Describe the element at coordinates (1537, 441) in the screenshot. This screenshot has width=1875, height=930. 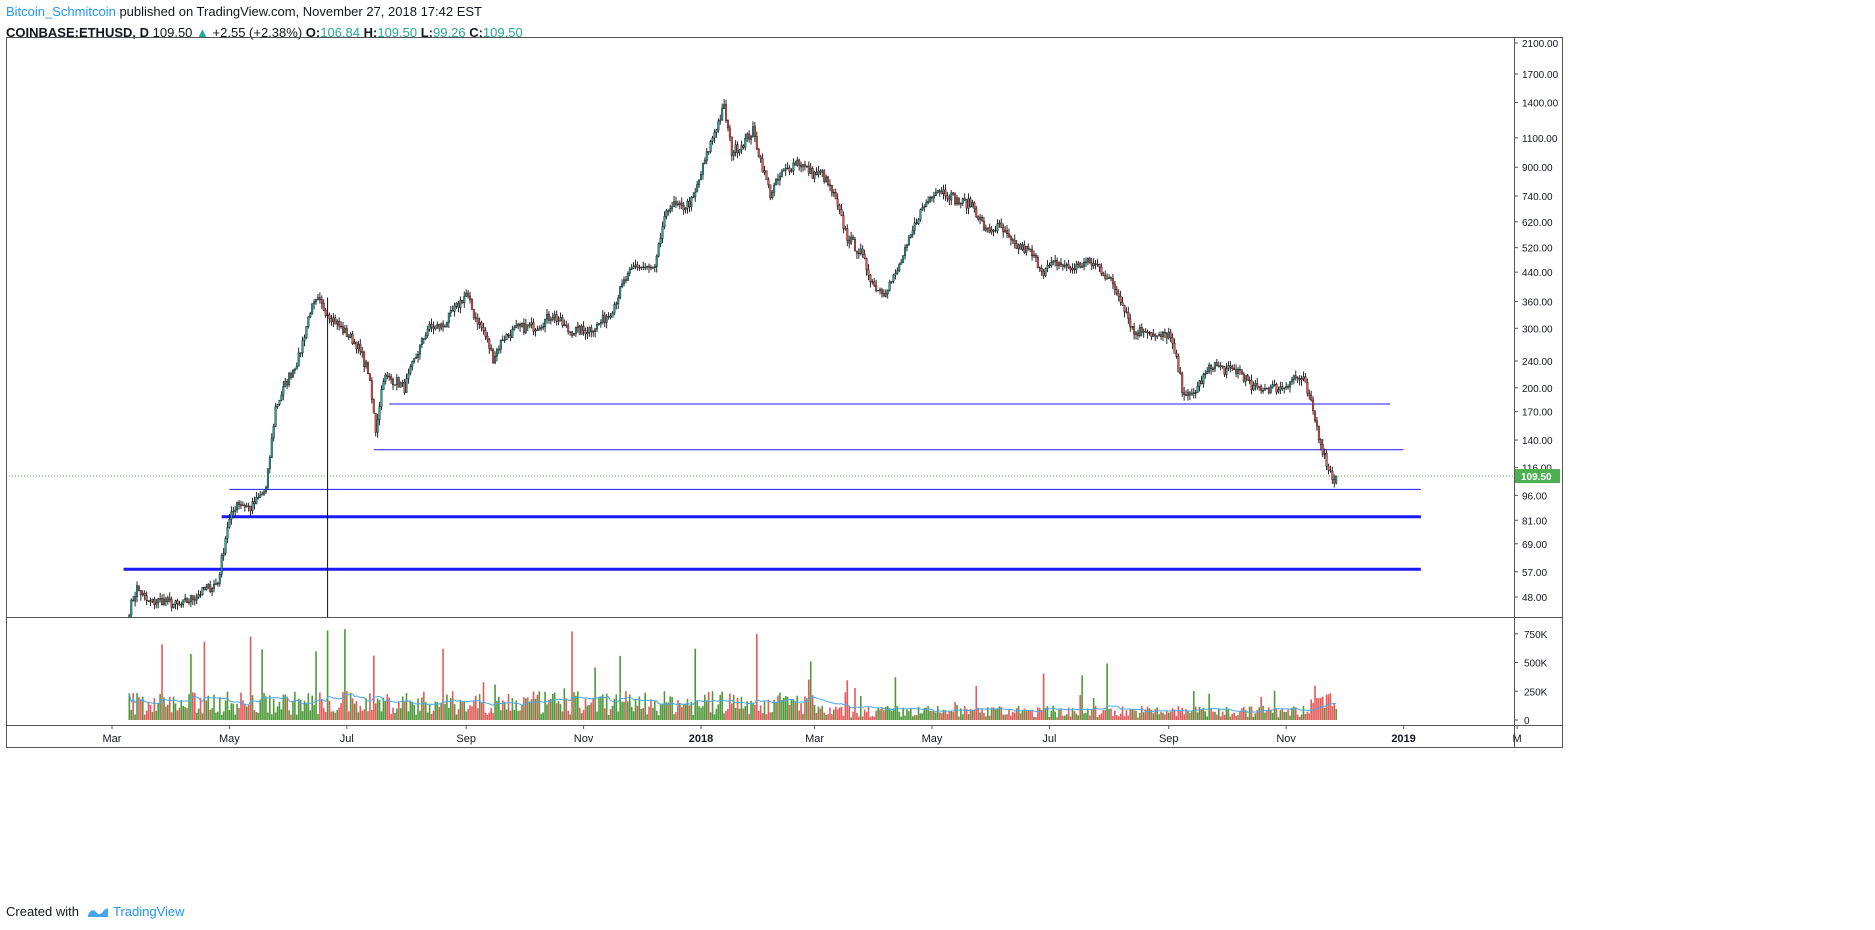
I see `price-tick-label: 140.00` at that location.